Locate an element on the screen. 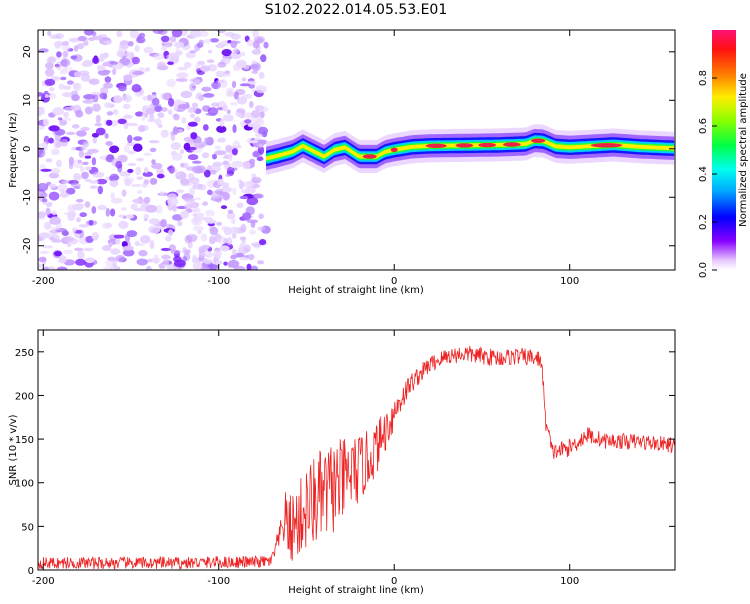 The width and height of the screenshot is (750, 604). snr-y-label: SNR (10 * v/v) is located at coordinates (13, 449).